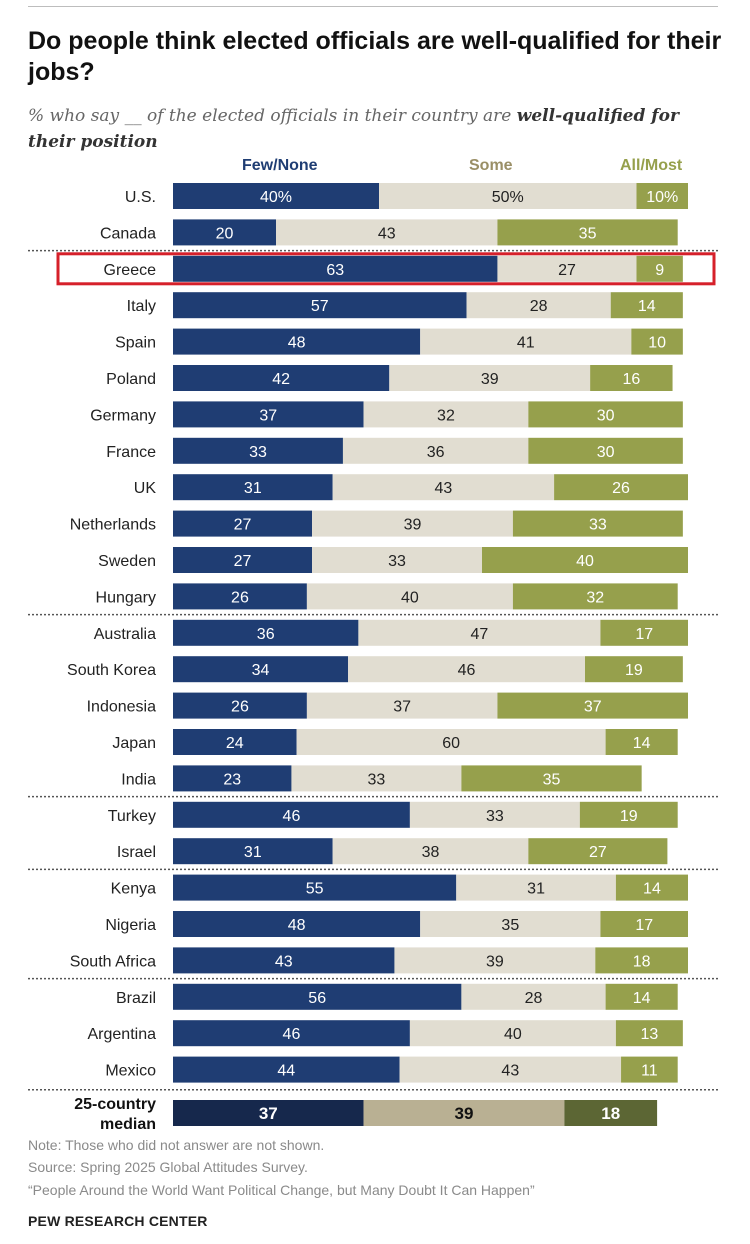  I want to click on value-label-sweden-all-most: 40, so click(585, 561).